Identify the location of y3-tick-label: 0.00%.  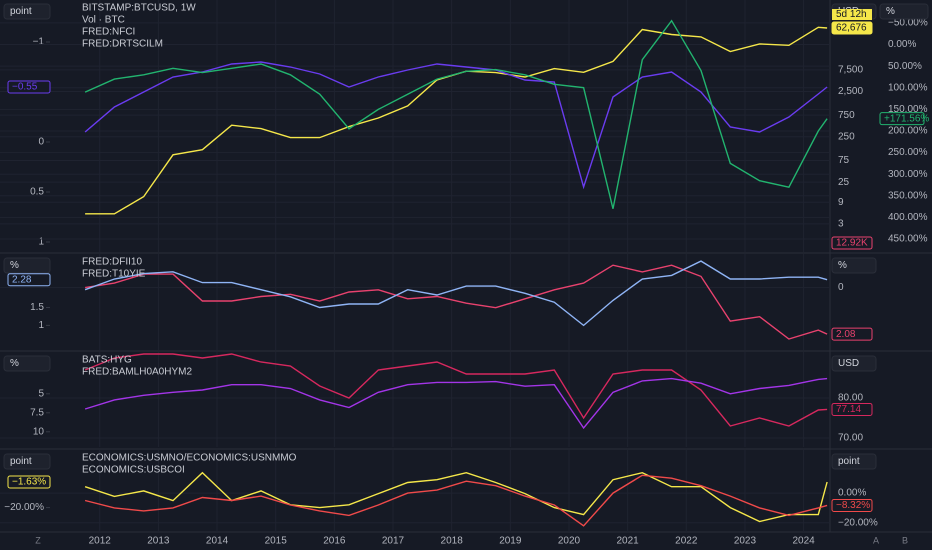
(902, 44).